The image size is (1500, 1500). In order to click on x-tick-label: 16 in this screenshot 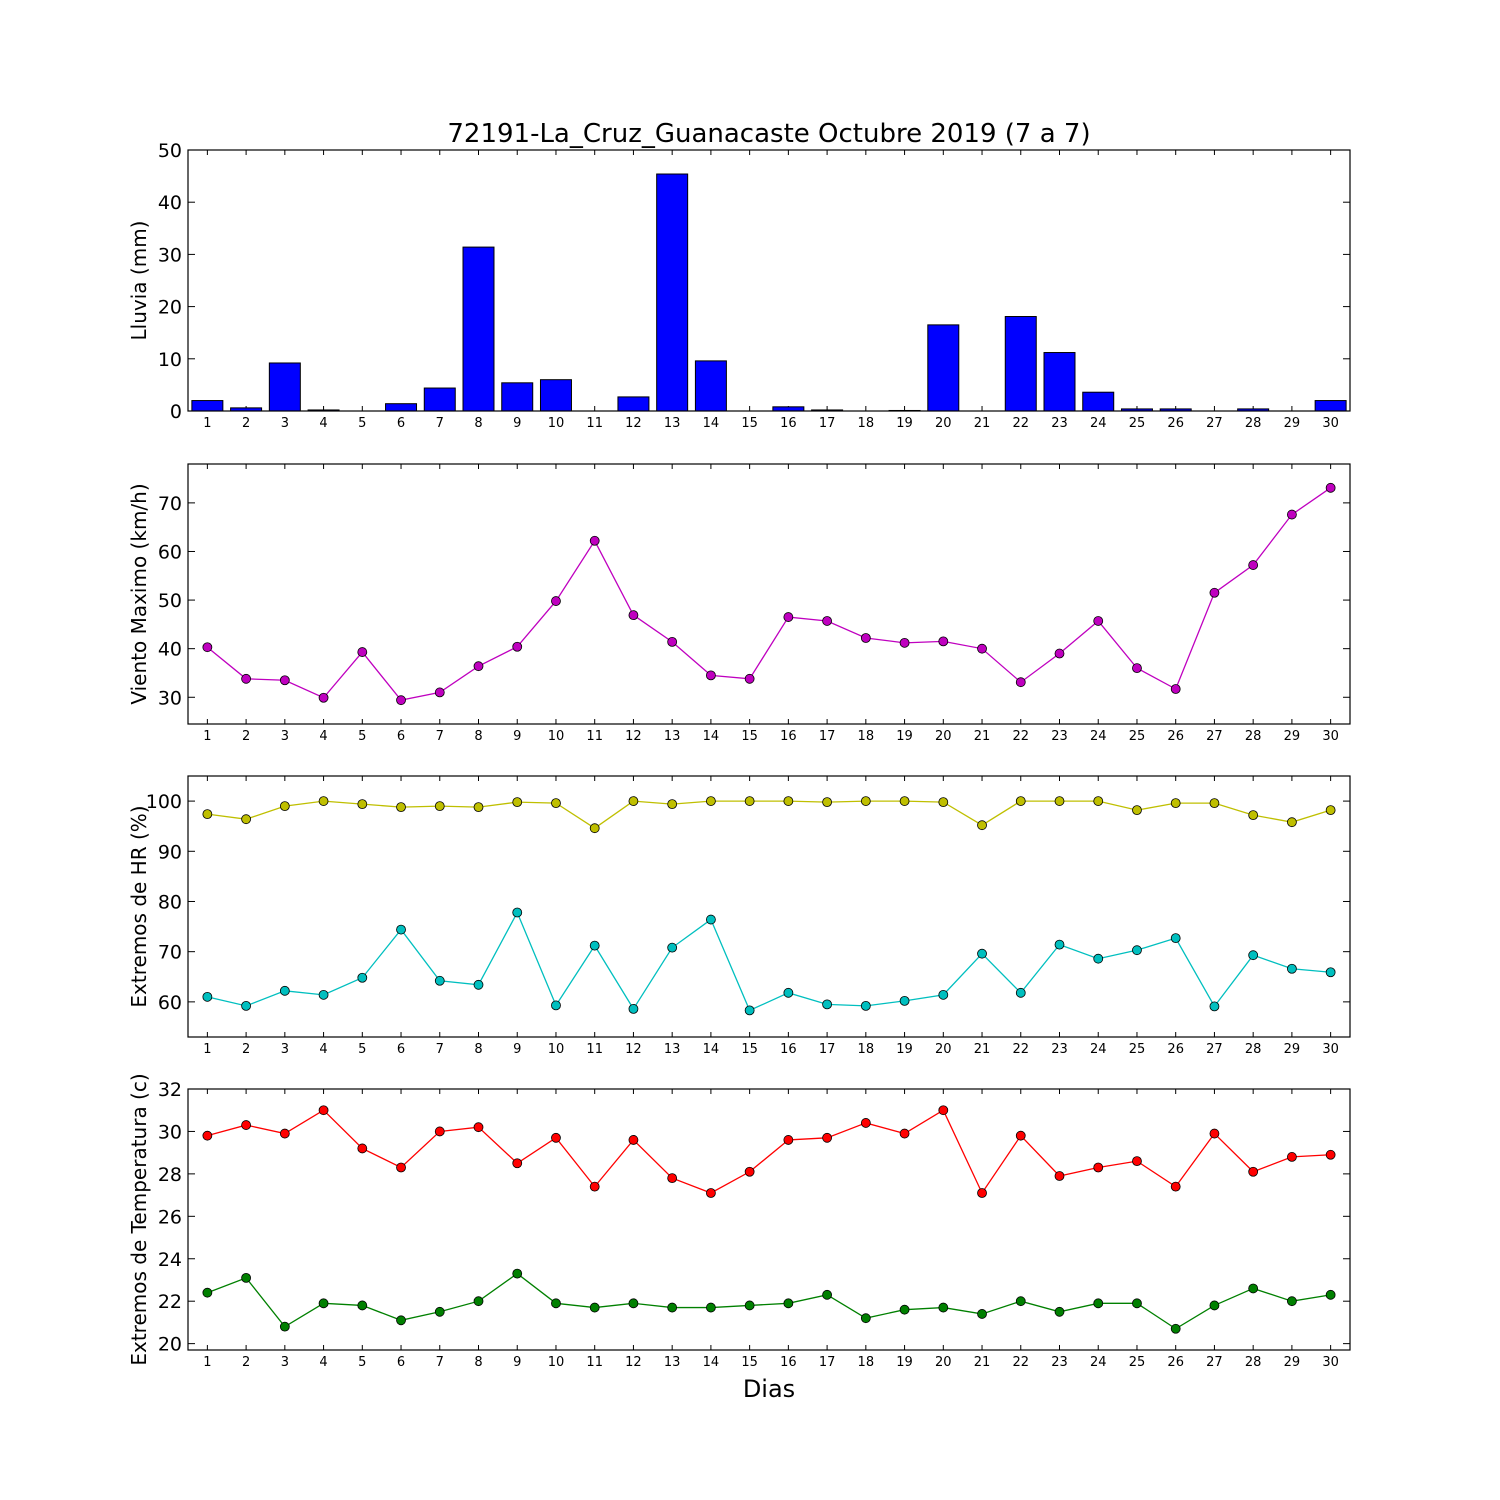, I will do `click(788, 736)`.